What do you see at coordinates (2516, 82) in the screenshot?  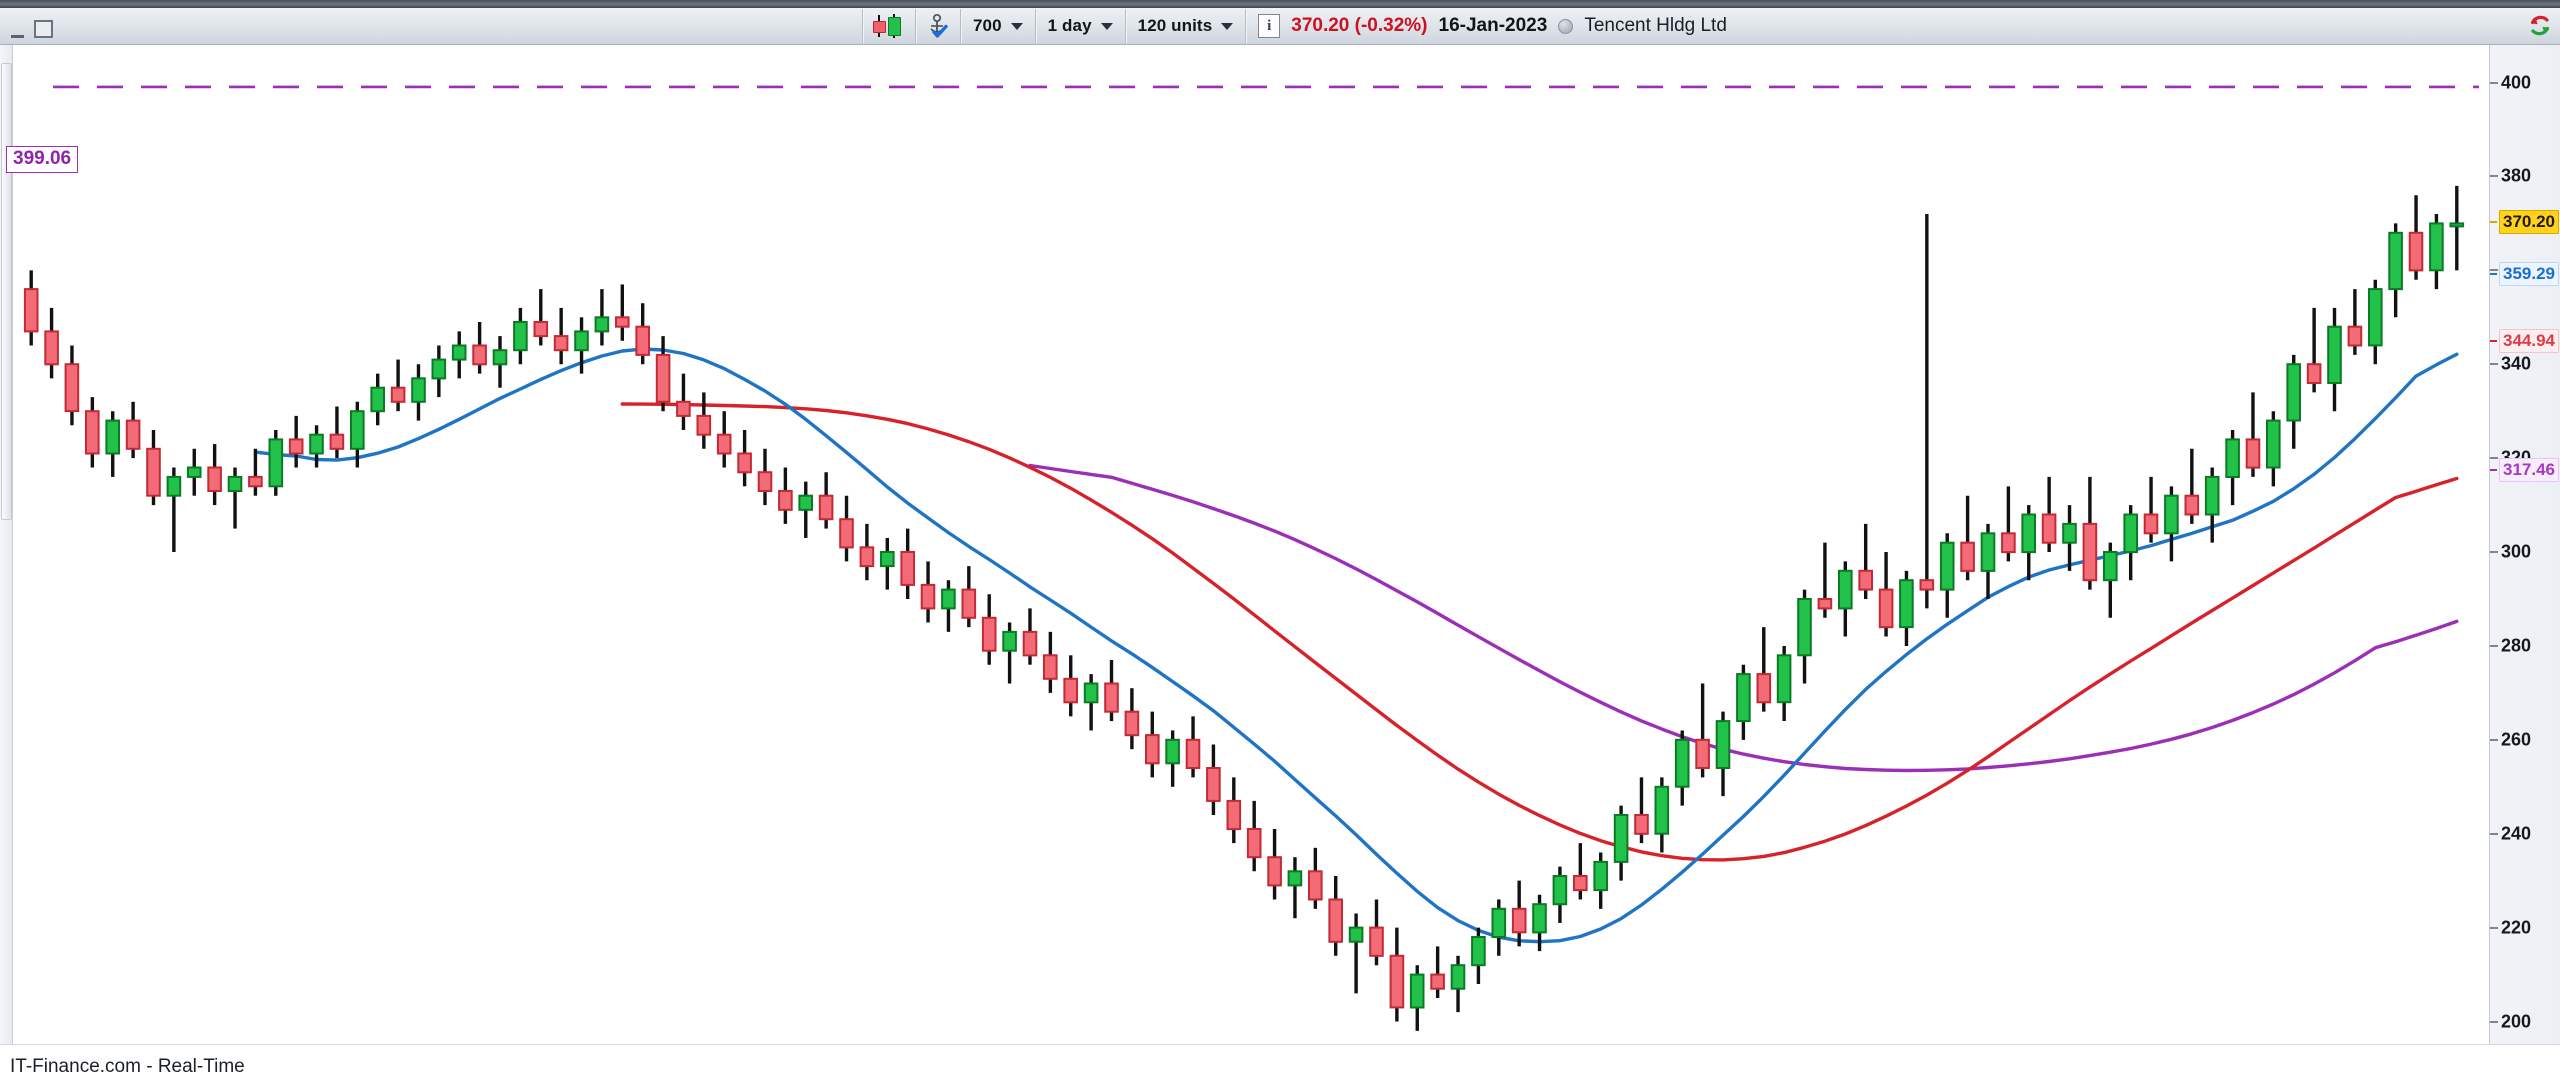 I see `price-tick-label: 400` at bounding box center [2516, 82].